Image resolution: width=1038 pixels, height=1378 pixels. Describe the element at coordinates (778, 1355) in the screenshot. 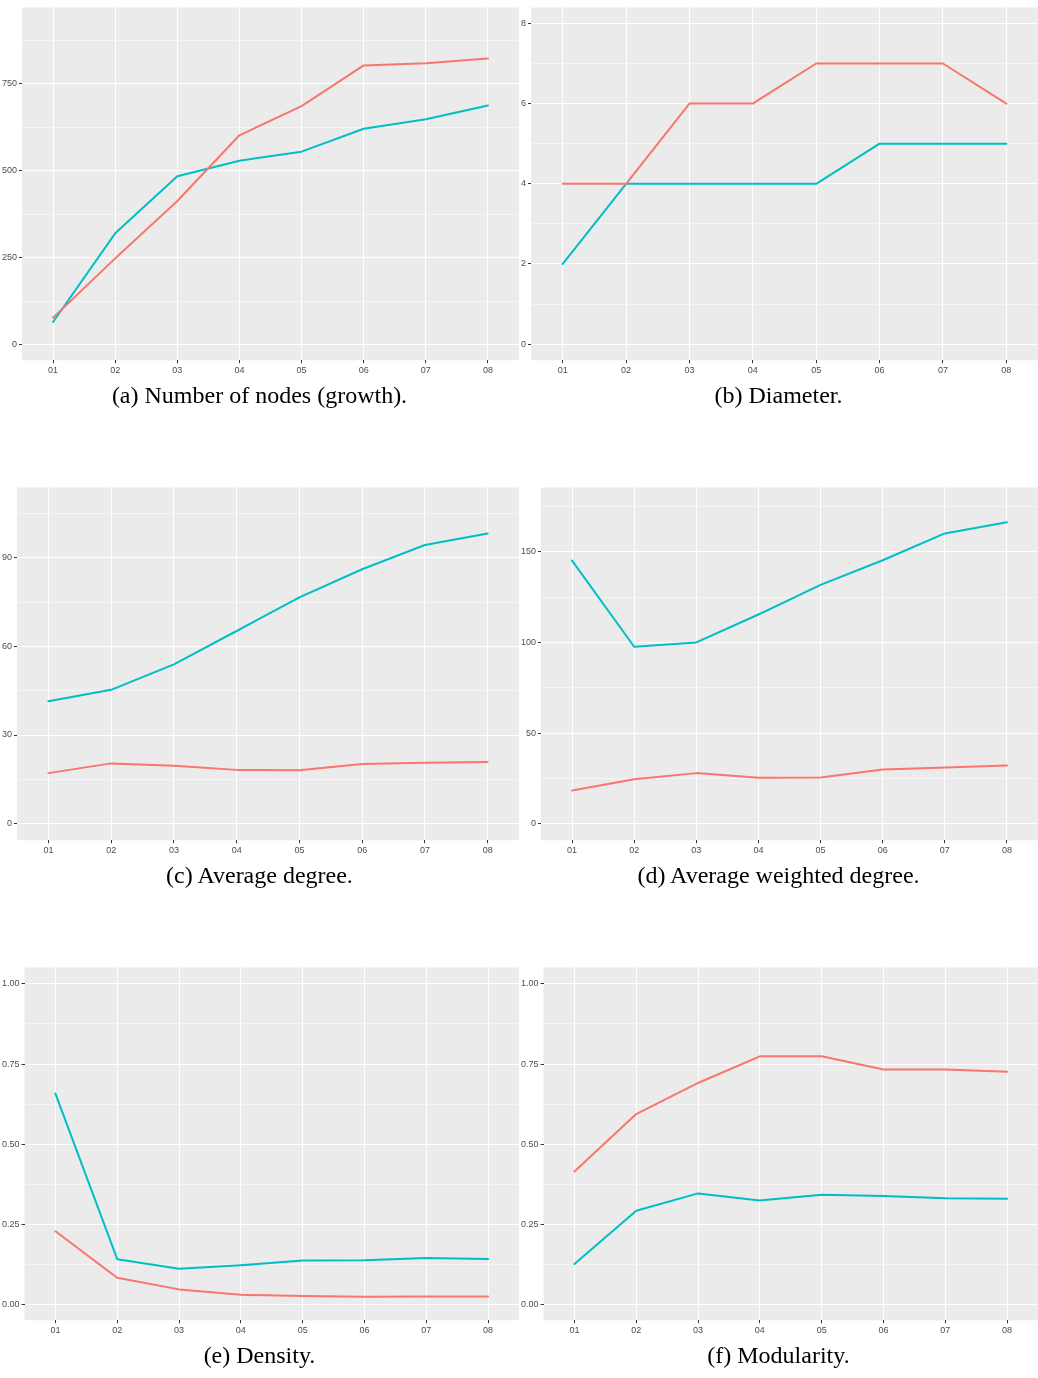

I see `text: (f) Modularity.` at that location.